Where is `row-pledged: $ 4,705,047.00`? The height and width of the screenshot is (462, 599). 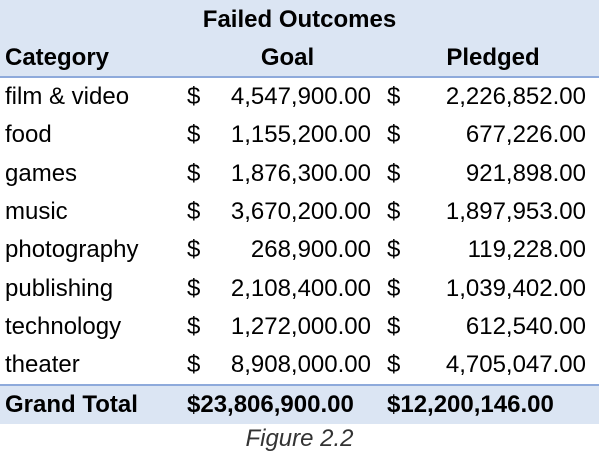
row-pledged: $ 4,705,047.00 is located at coordinates (492, 365).